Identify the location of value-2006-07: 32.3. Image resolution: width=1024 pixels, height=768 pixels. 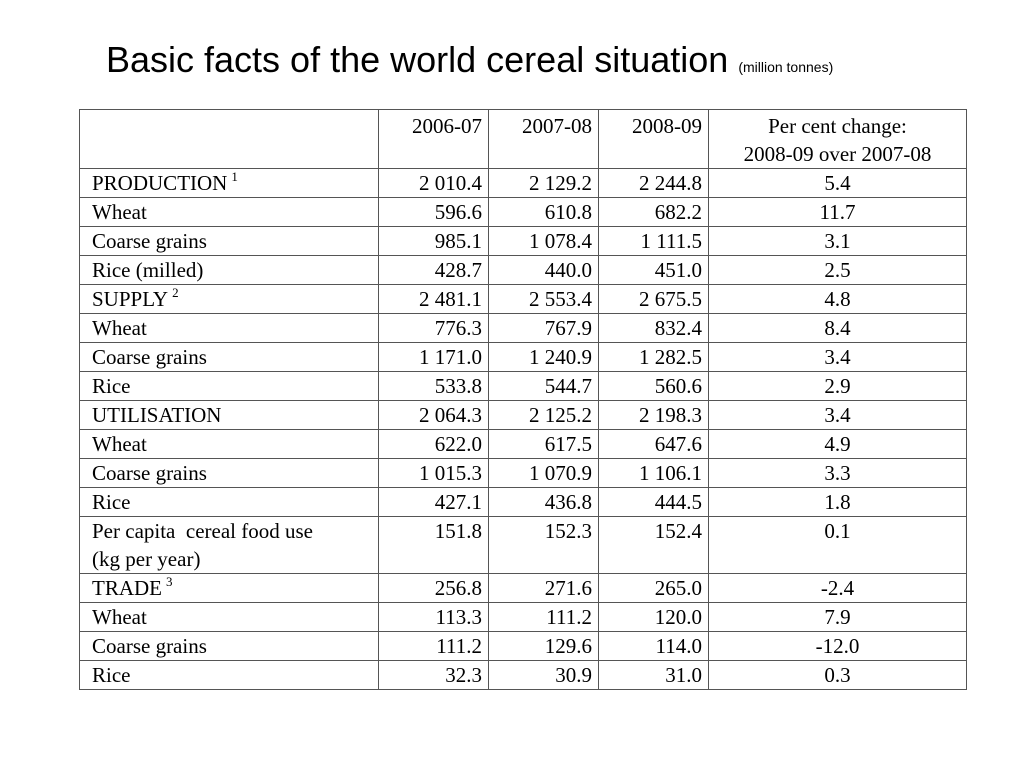
(433, 675).